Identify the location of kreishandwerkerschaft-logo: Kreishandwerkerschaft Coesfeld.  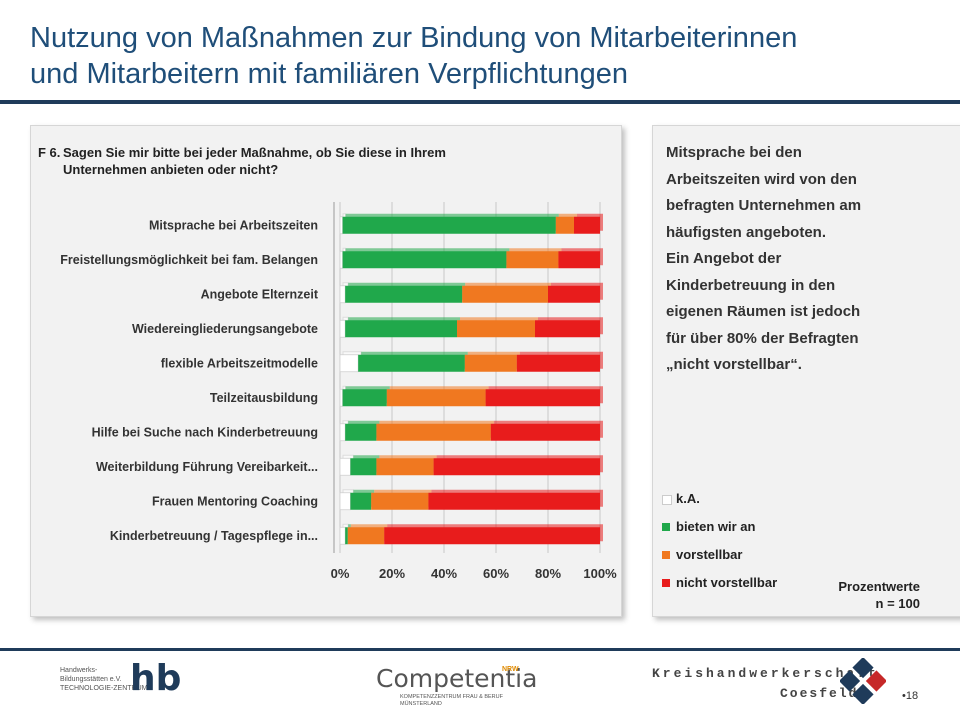
(772, 685).